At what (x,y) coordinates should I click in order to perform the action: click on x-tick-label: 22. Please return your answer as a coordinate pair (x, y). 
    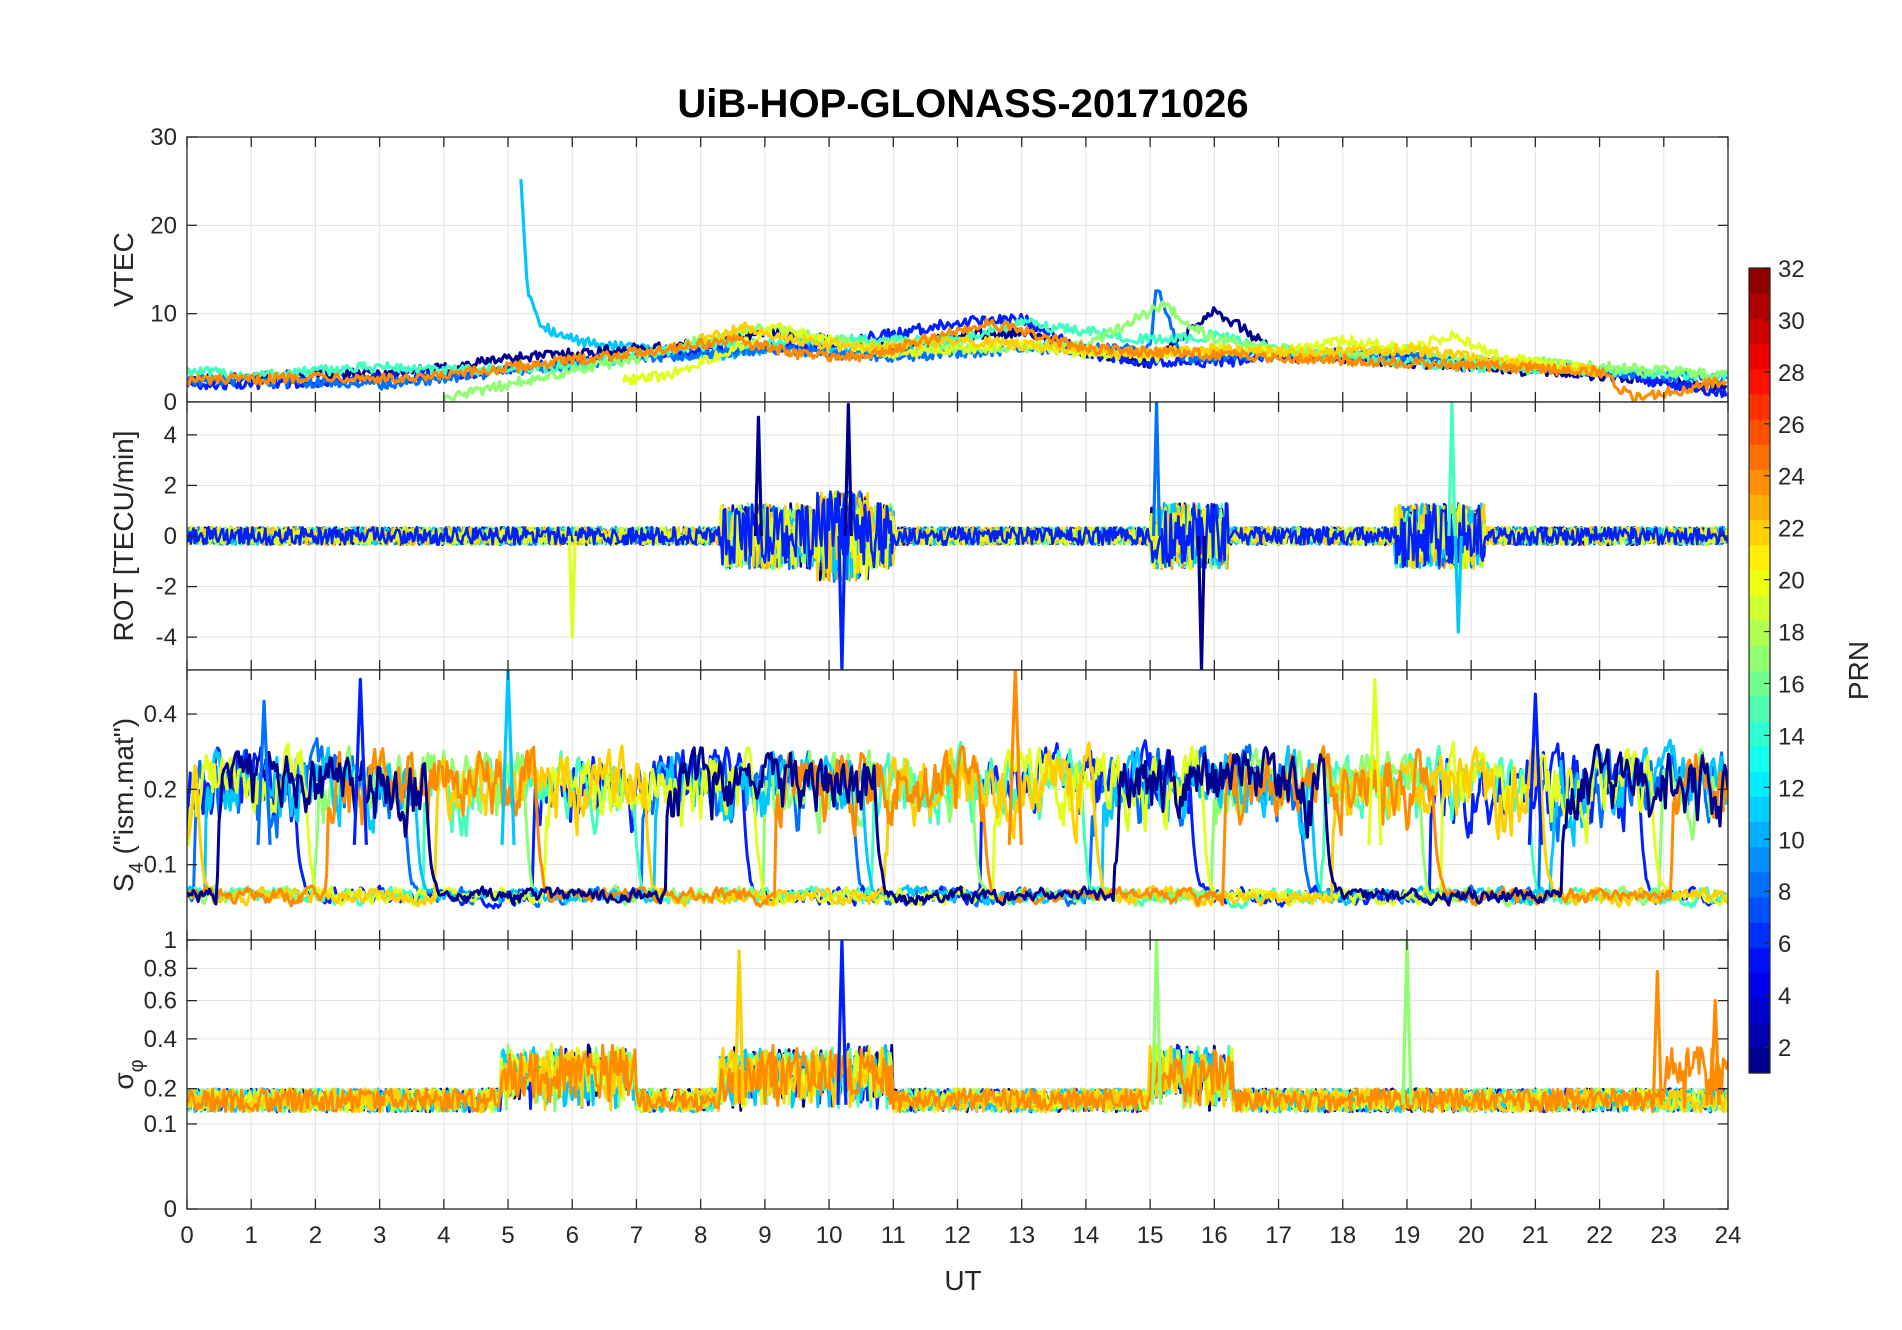
    Looking at the image, I should click on (1599, 1235).